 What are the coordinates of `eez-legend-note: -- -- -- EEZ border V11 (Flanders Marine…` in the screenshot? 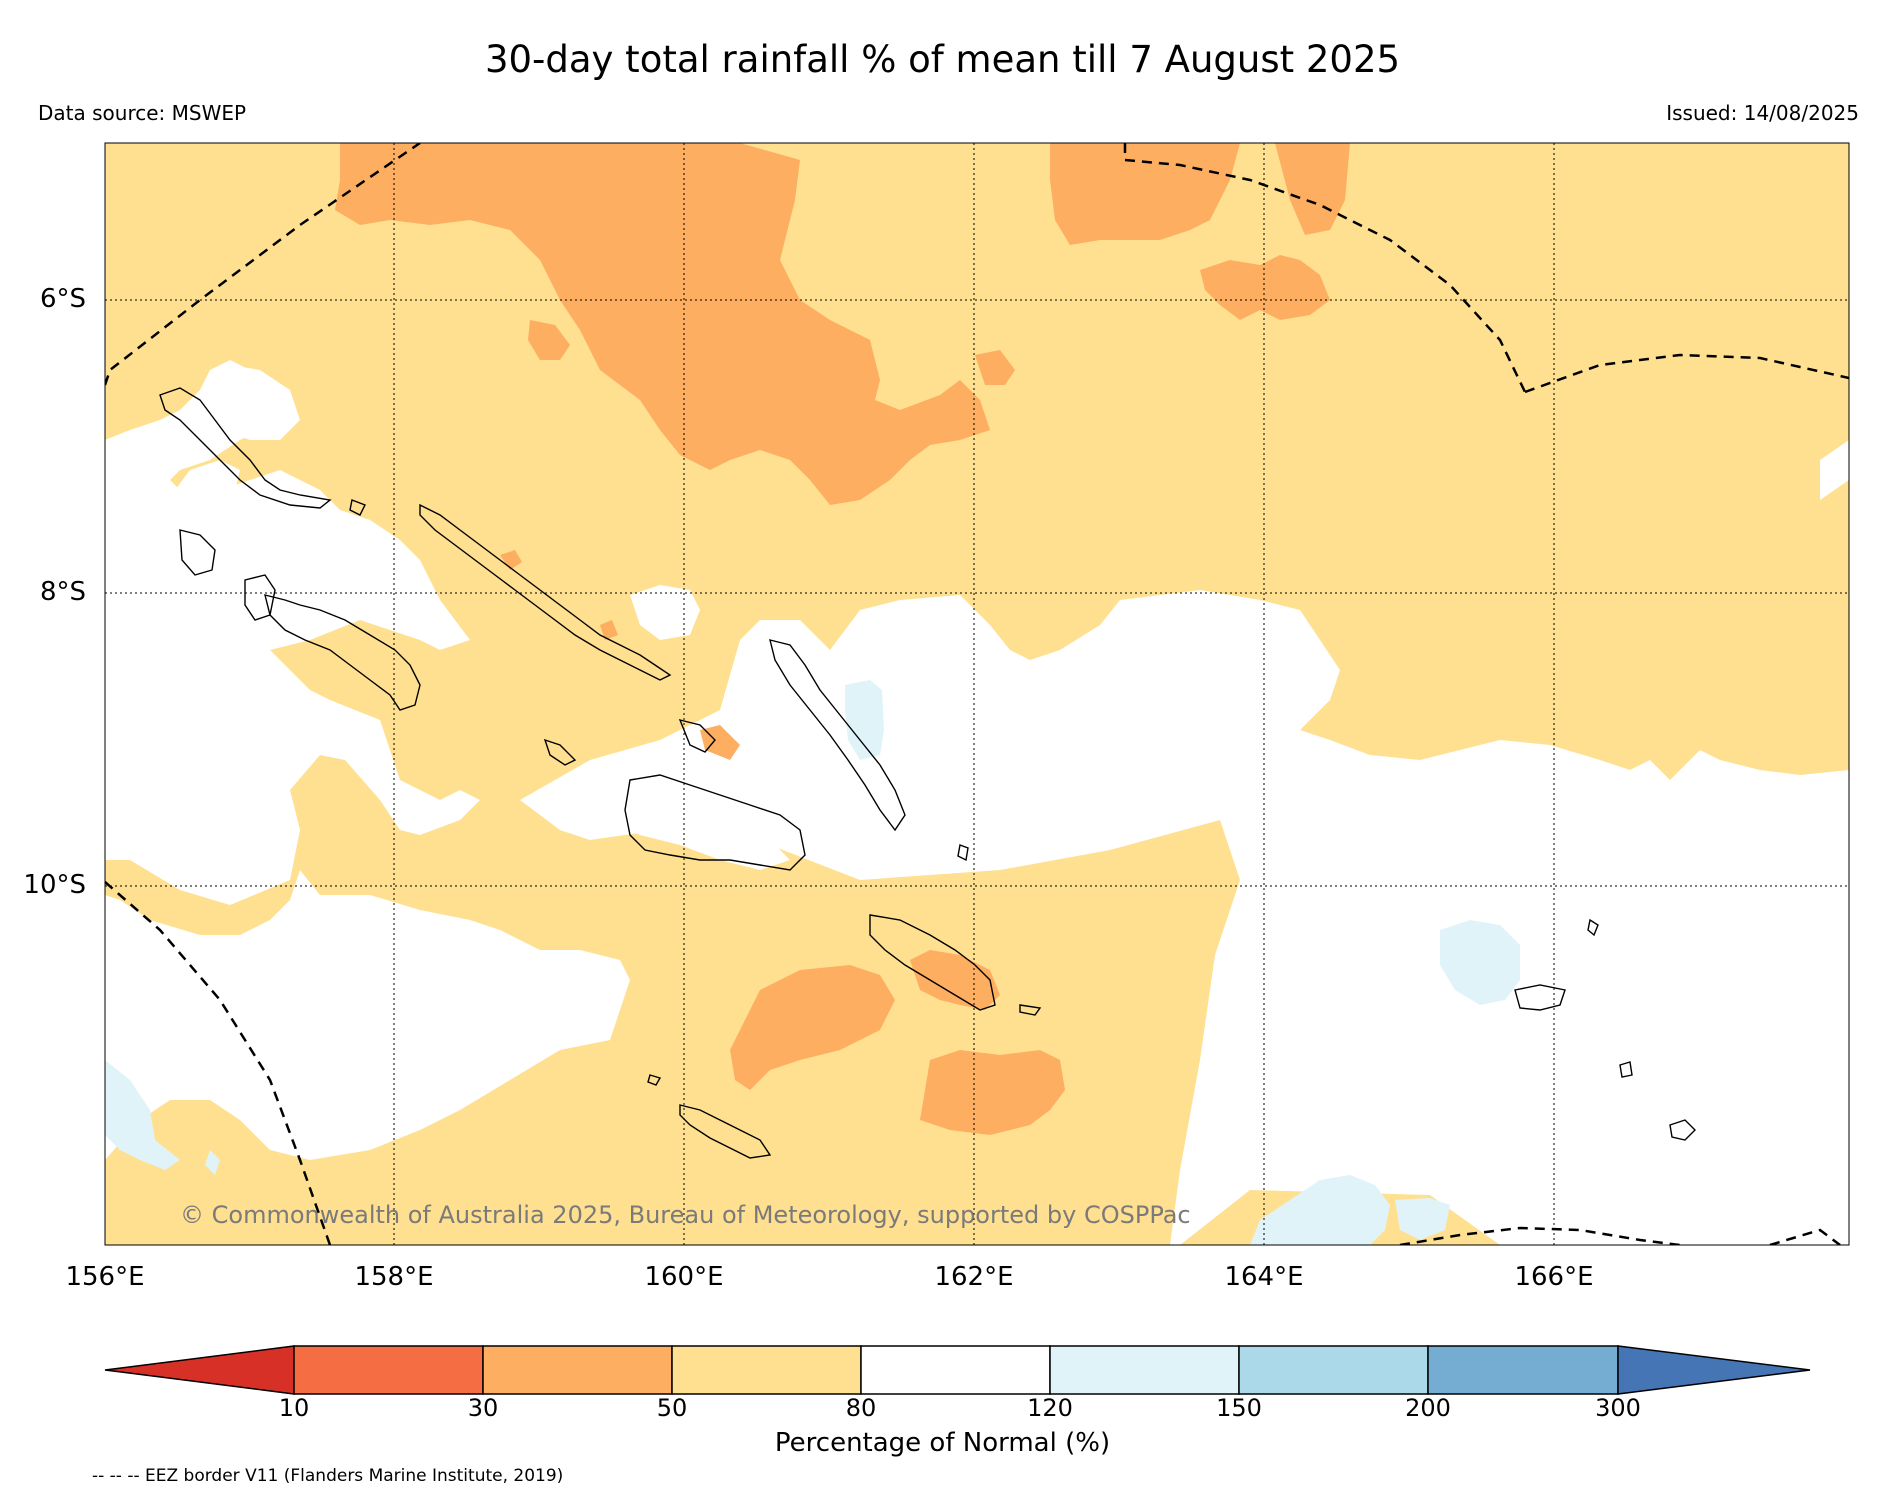 It's located at (328, 1476).